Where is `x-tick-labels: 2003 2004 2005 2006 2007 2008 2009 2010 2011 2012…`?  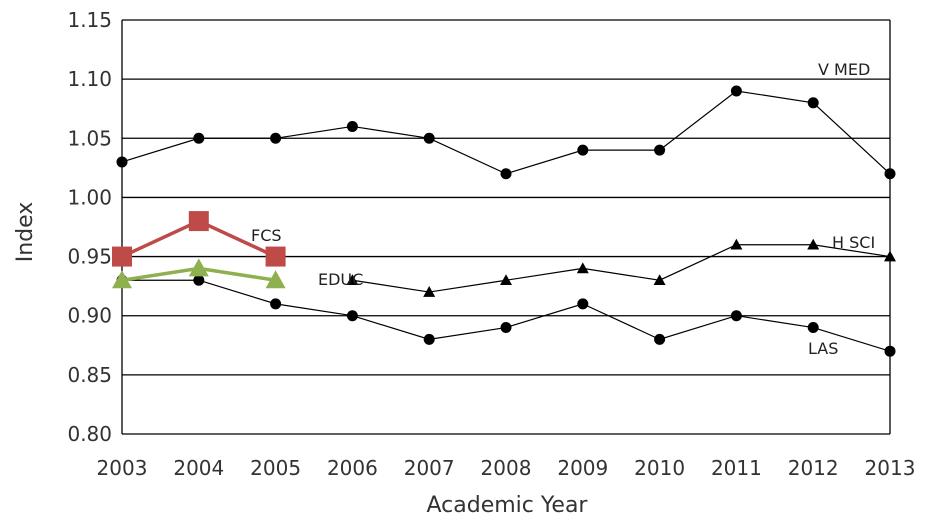 x-tick-labels: 2003 2004 2005 2006 2007 2008 2009 2010 2011 2012… is located at coordinates (506, 468).